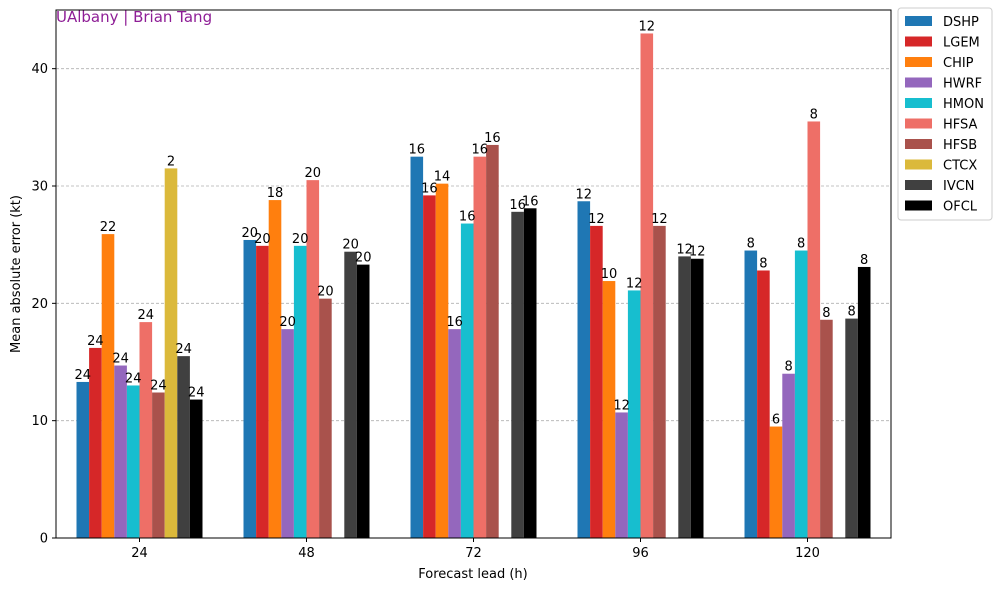 Image resolution: width=1000 pixels, height=590 pixels. What do you see at coordinates (39, 421) in the screenshot?
I see `y-tick-label: 10` at bounding box center [39, 421].